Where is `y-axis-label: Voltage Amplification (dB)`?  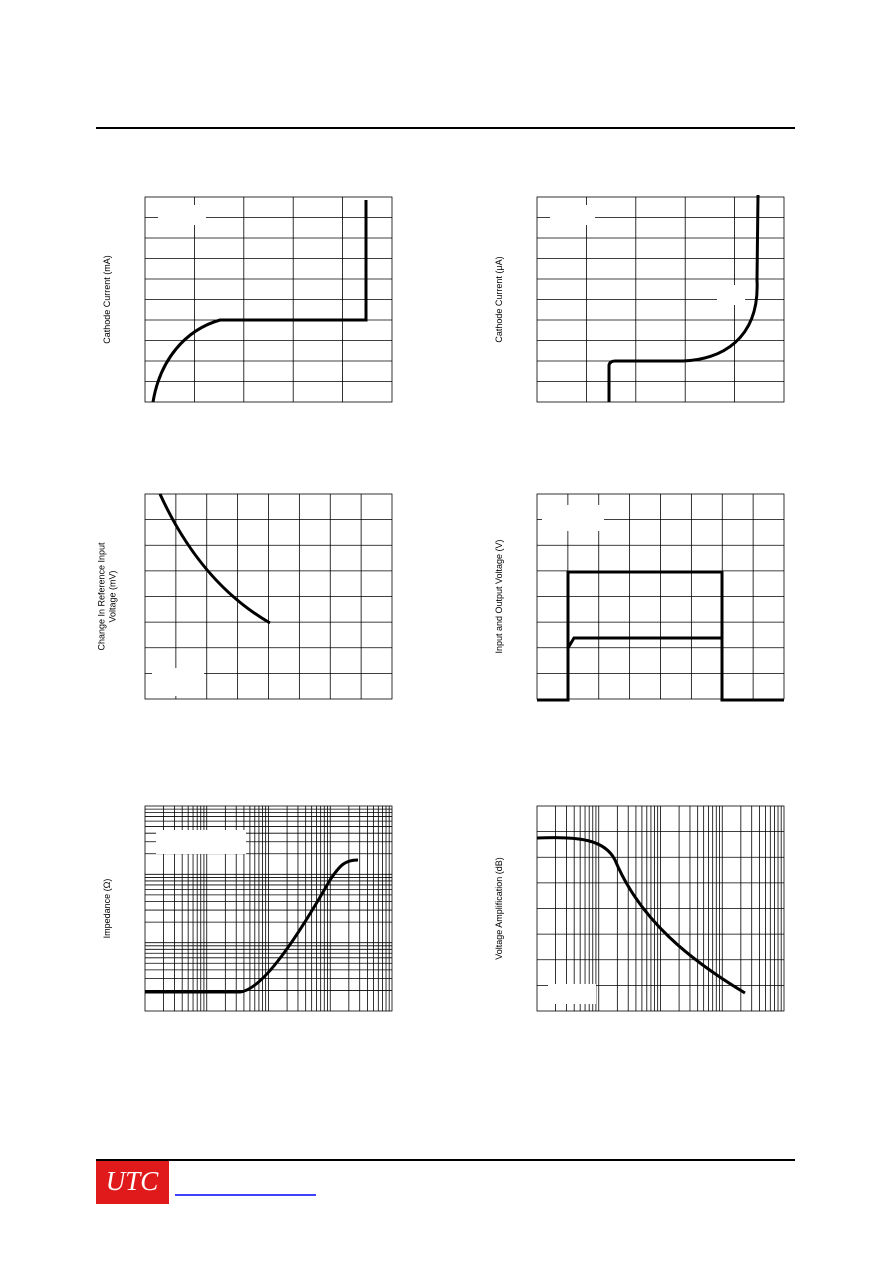 y-axis-label: Voltage Amplification (dB) is located at coordinates (499, 908).